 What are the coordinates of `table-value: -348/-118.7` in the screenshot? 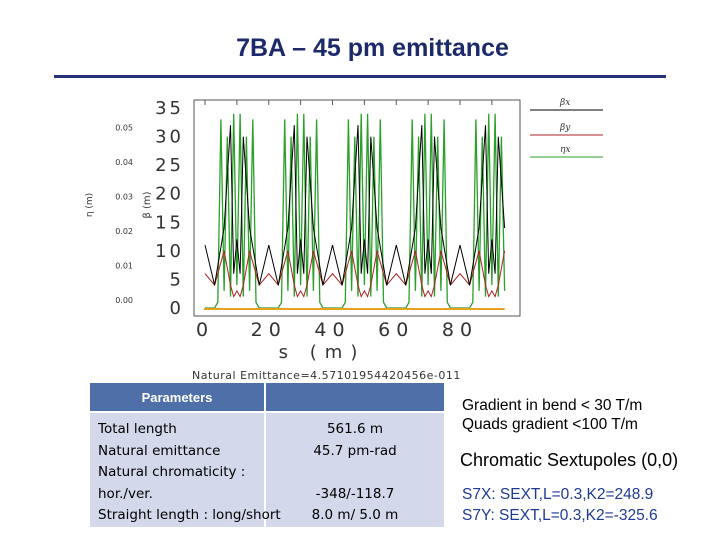 It's located at (355, 493).